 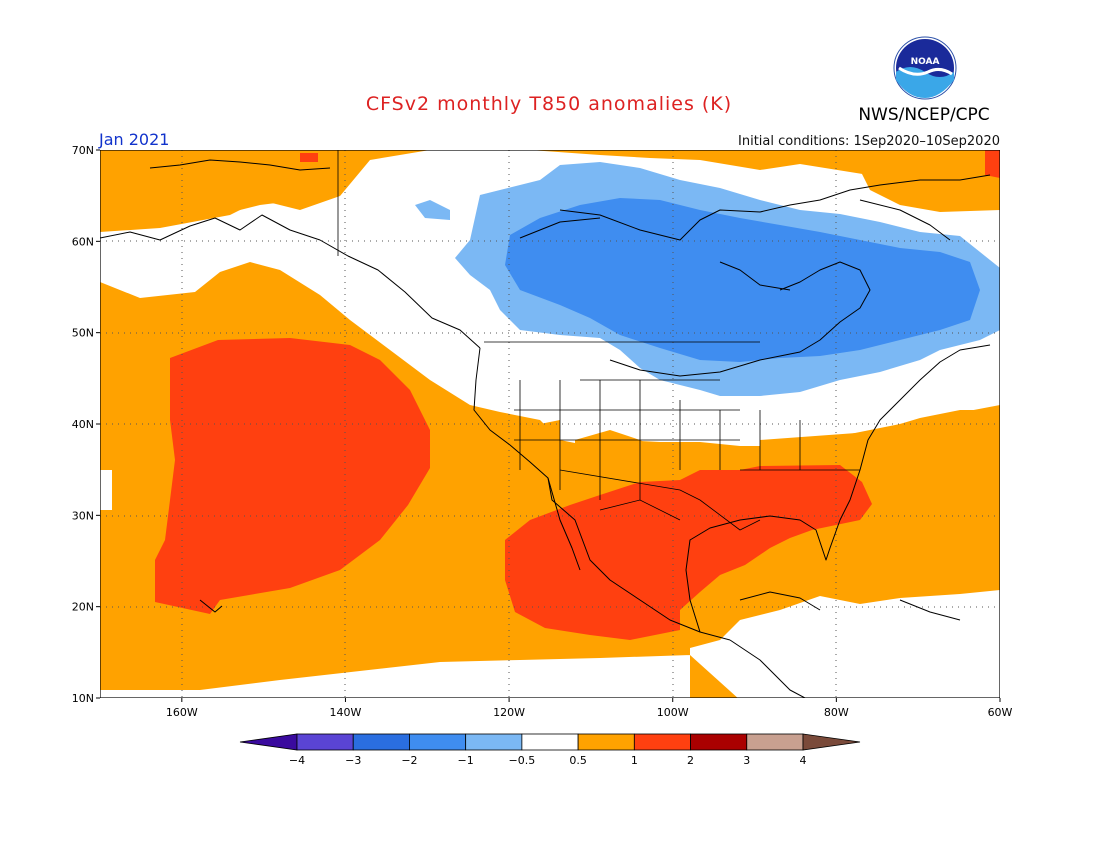 What do you see at coordinates (673, 712) in the screenshot?
I see `lon-tick-label: 100W` at bounding box center [673, 712].